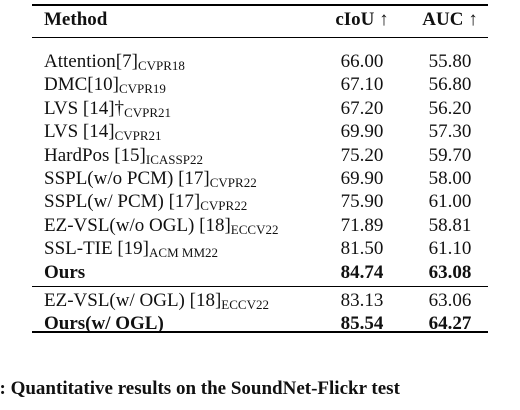 This screenshot has height=410, width=520. What do you see at coordinates (260, 37) in the screenshot?
I see `header-rule` at bounding box center [260, 37].